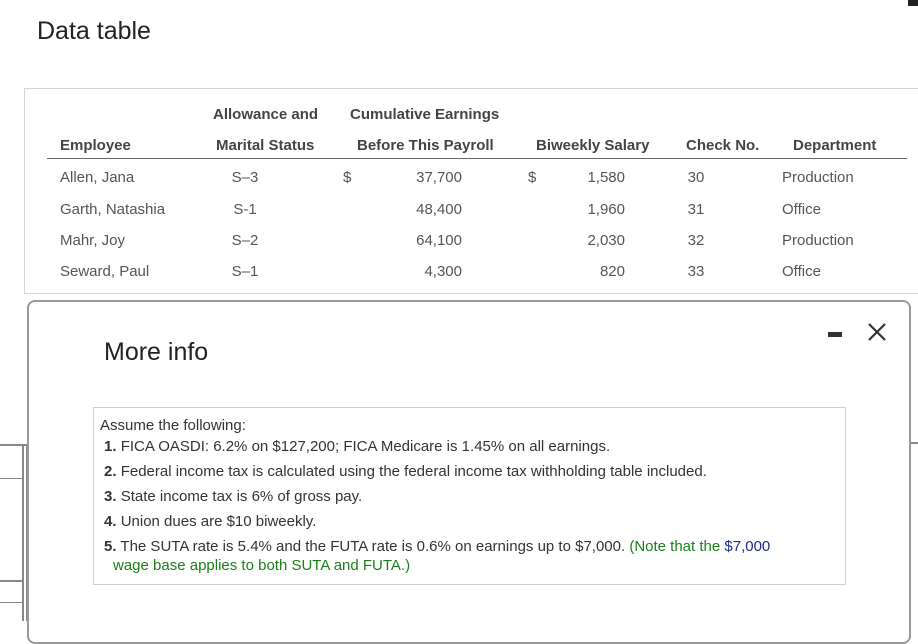  I want to click on cumulative-earnings: 64,100, so click(439, 240).